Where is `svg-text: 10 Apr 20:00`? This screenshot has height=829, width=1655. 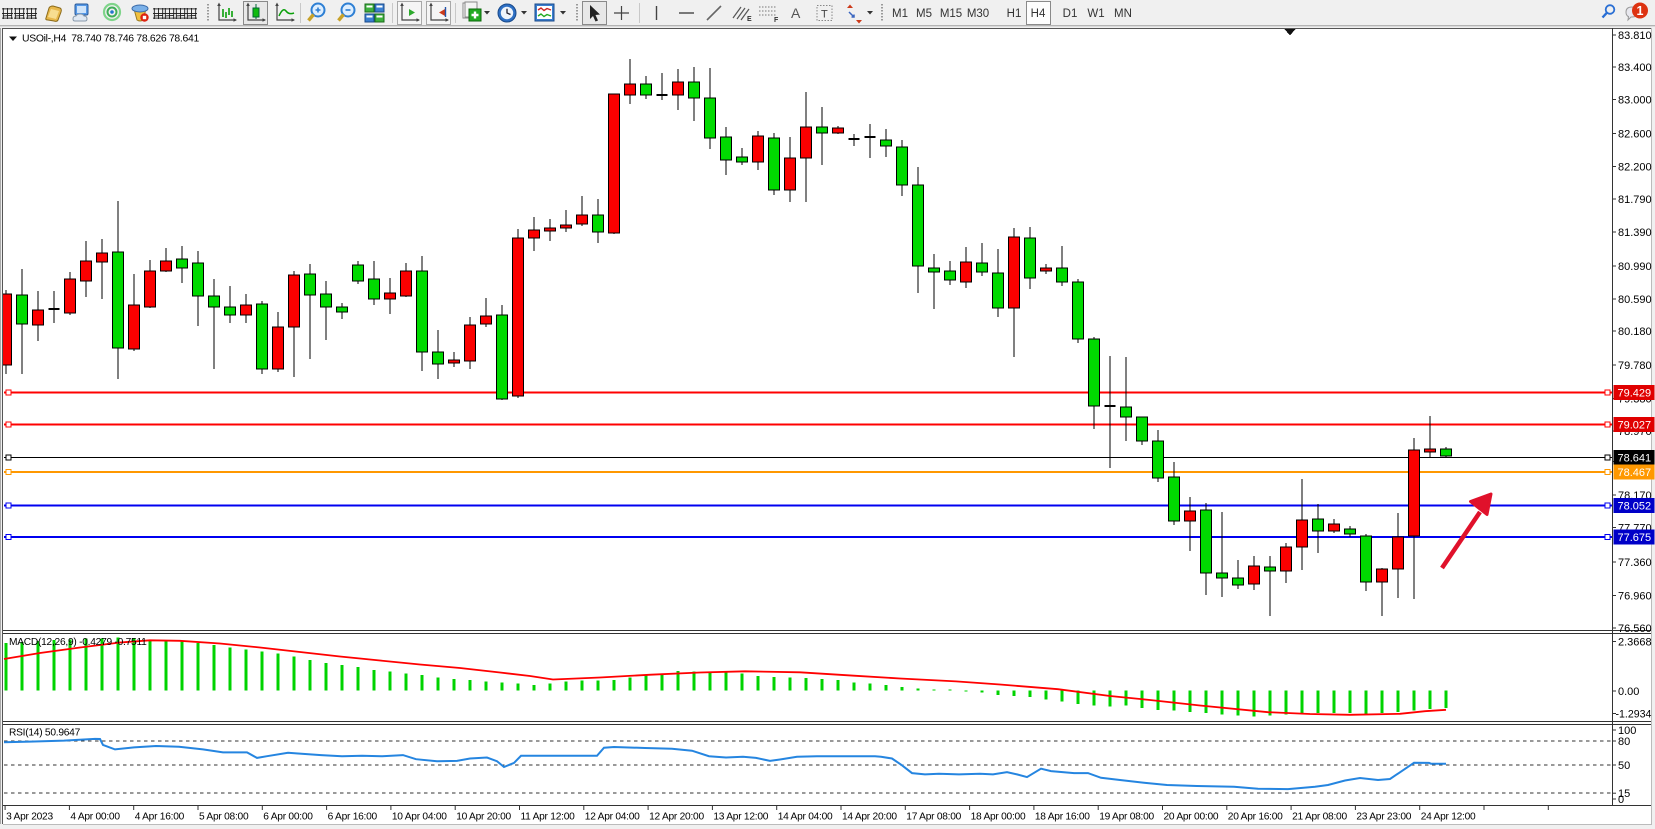 svg-text: 10 Apr 20:00 is located at coordinates (483, 817).